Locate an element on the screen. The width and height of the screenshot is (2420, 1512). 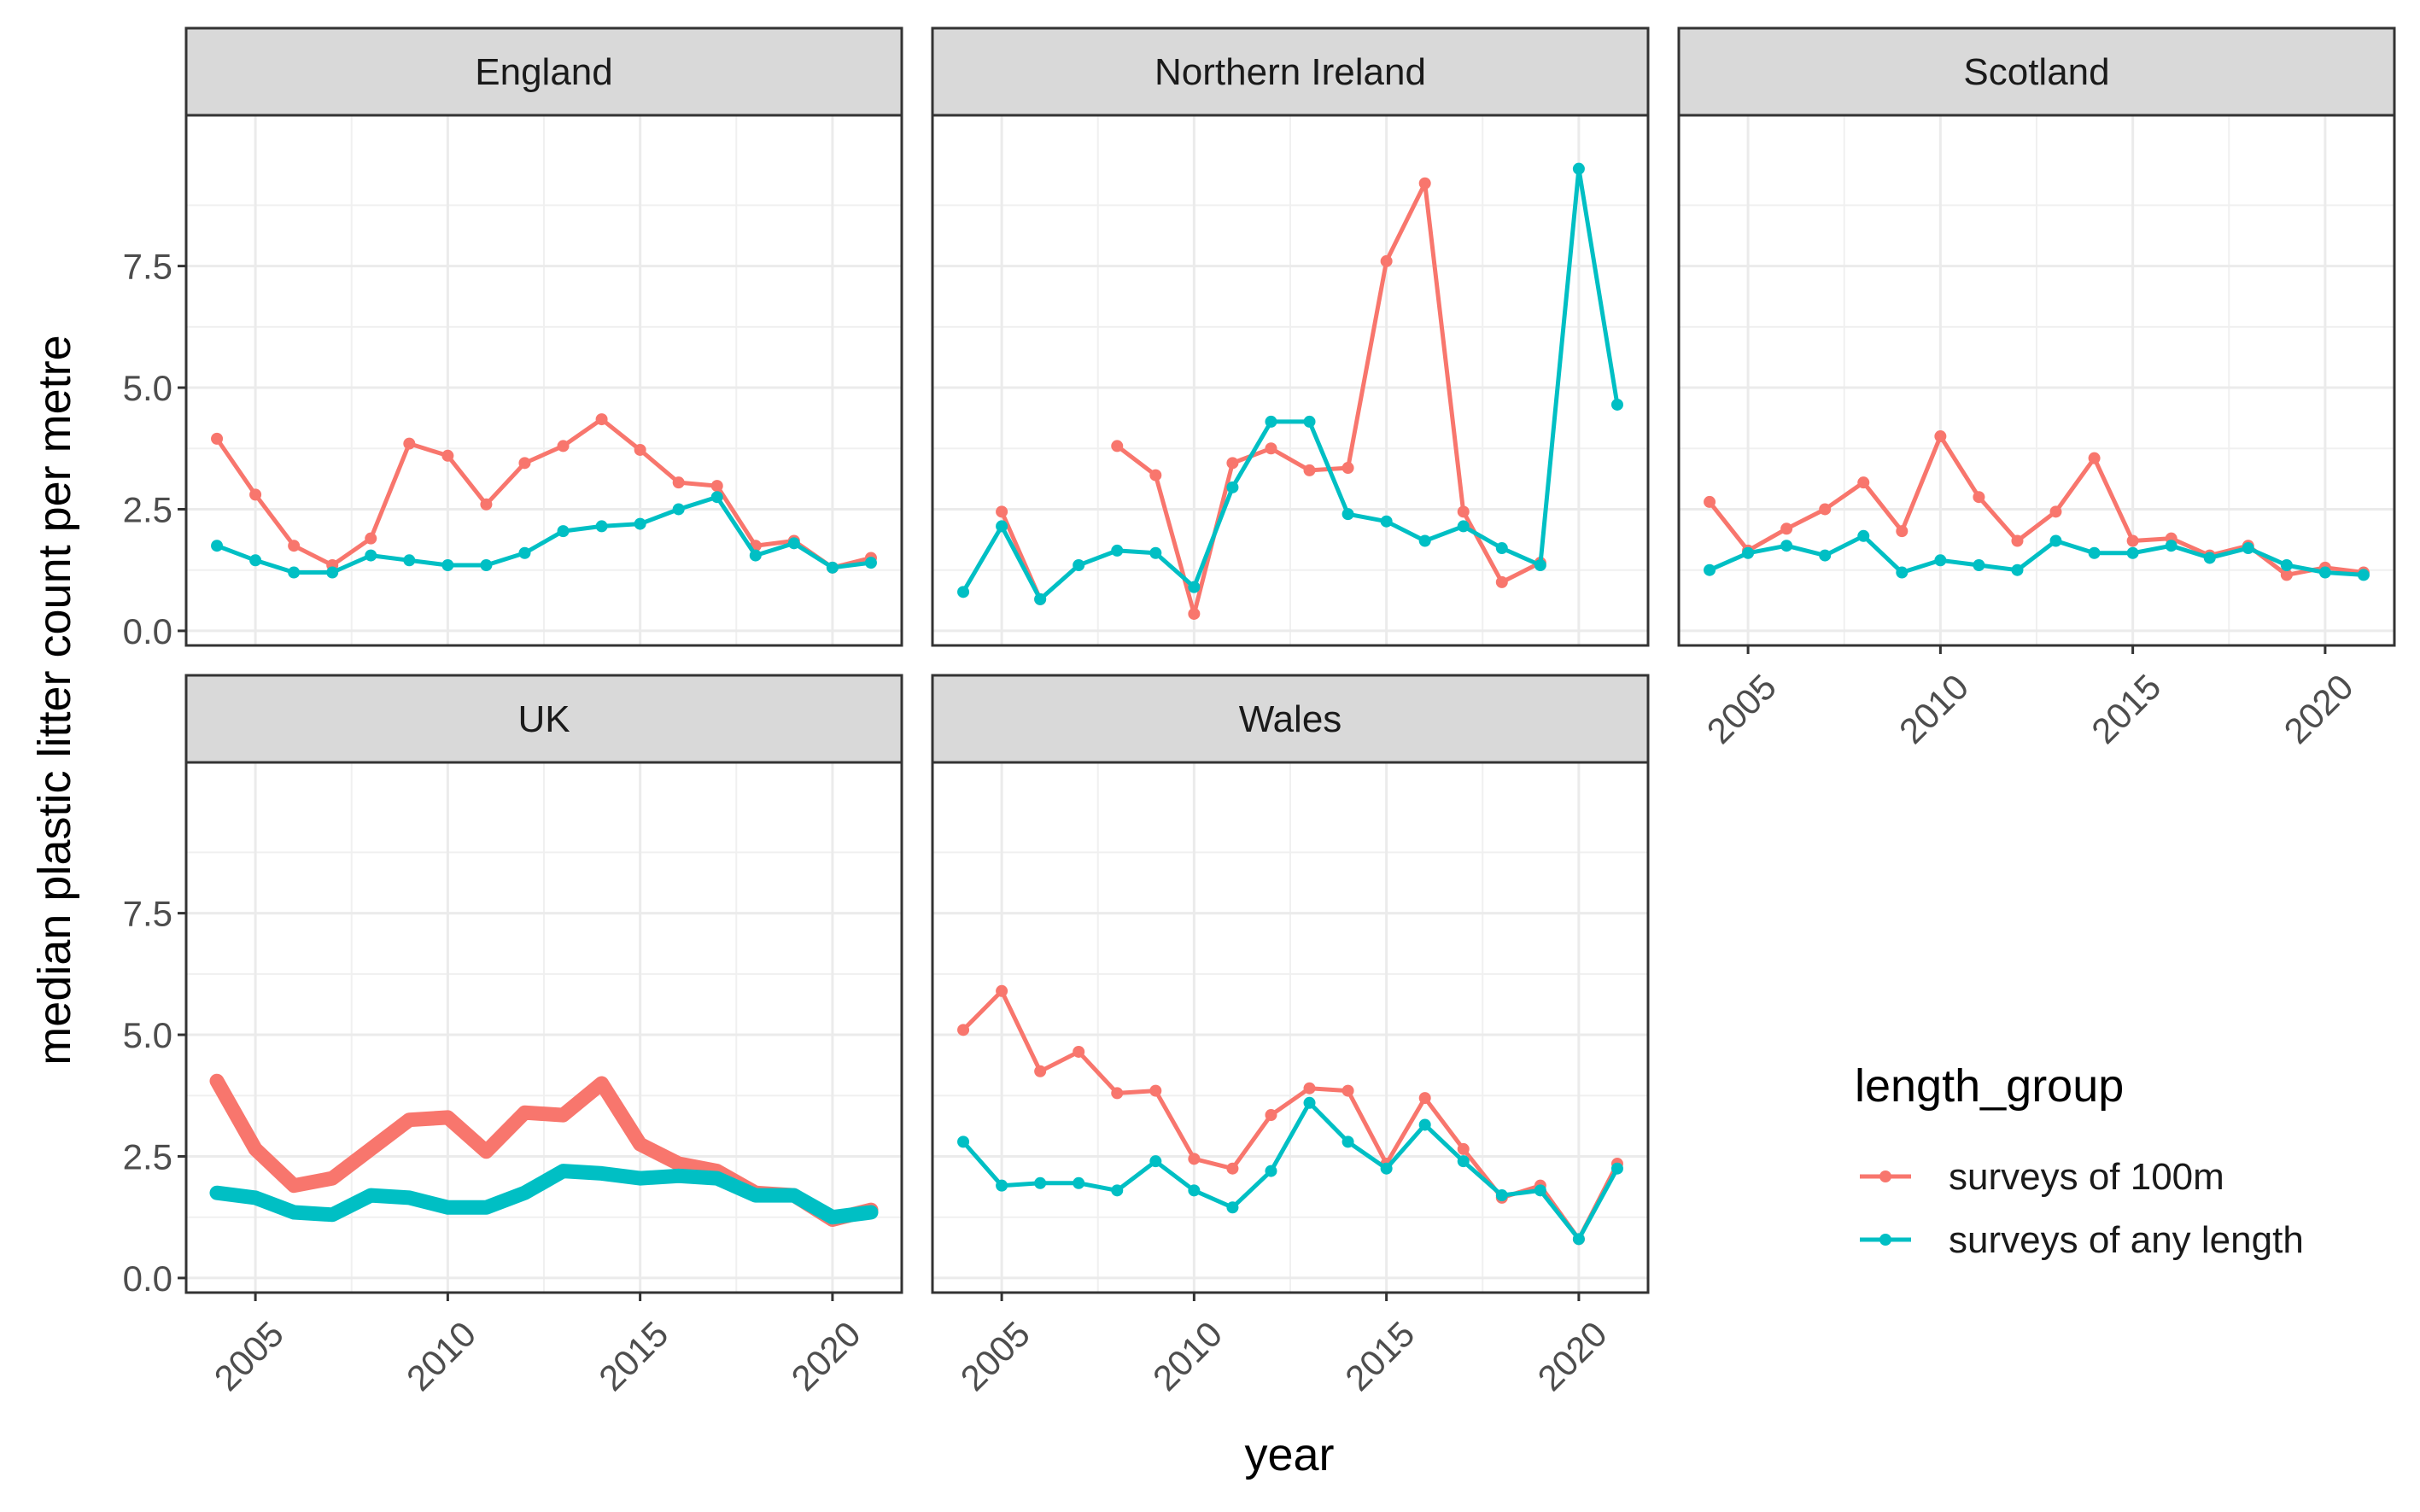
facet-strip-label: England is located at coordinates (543, 72).